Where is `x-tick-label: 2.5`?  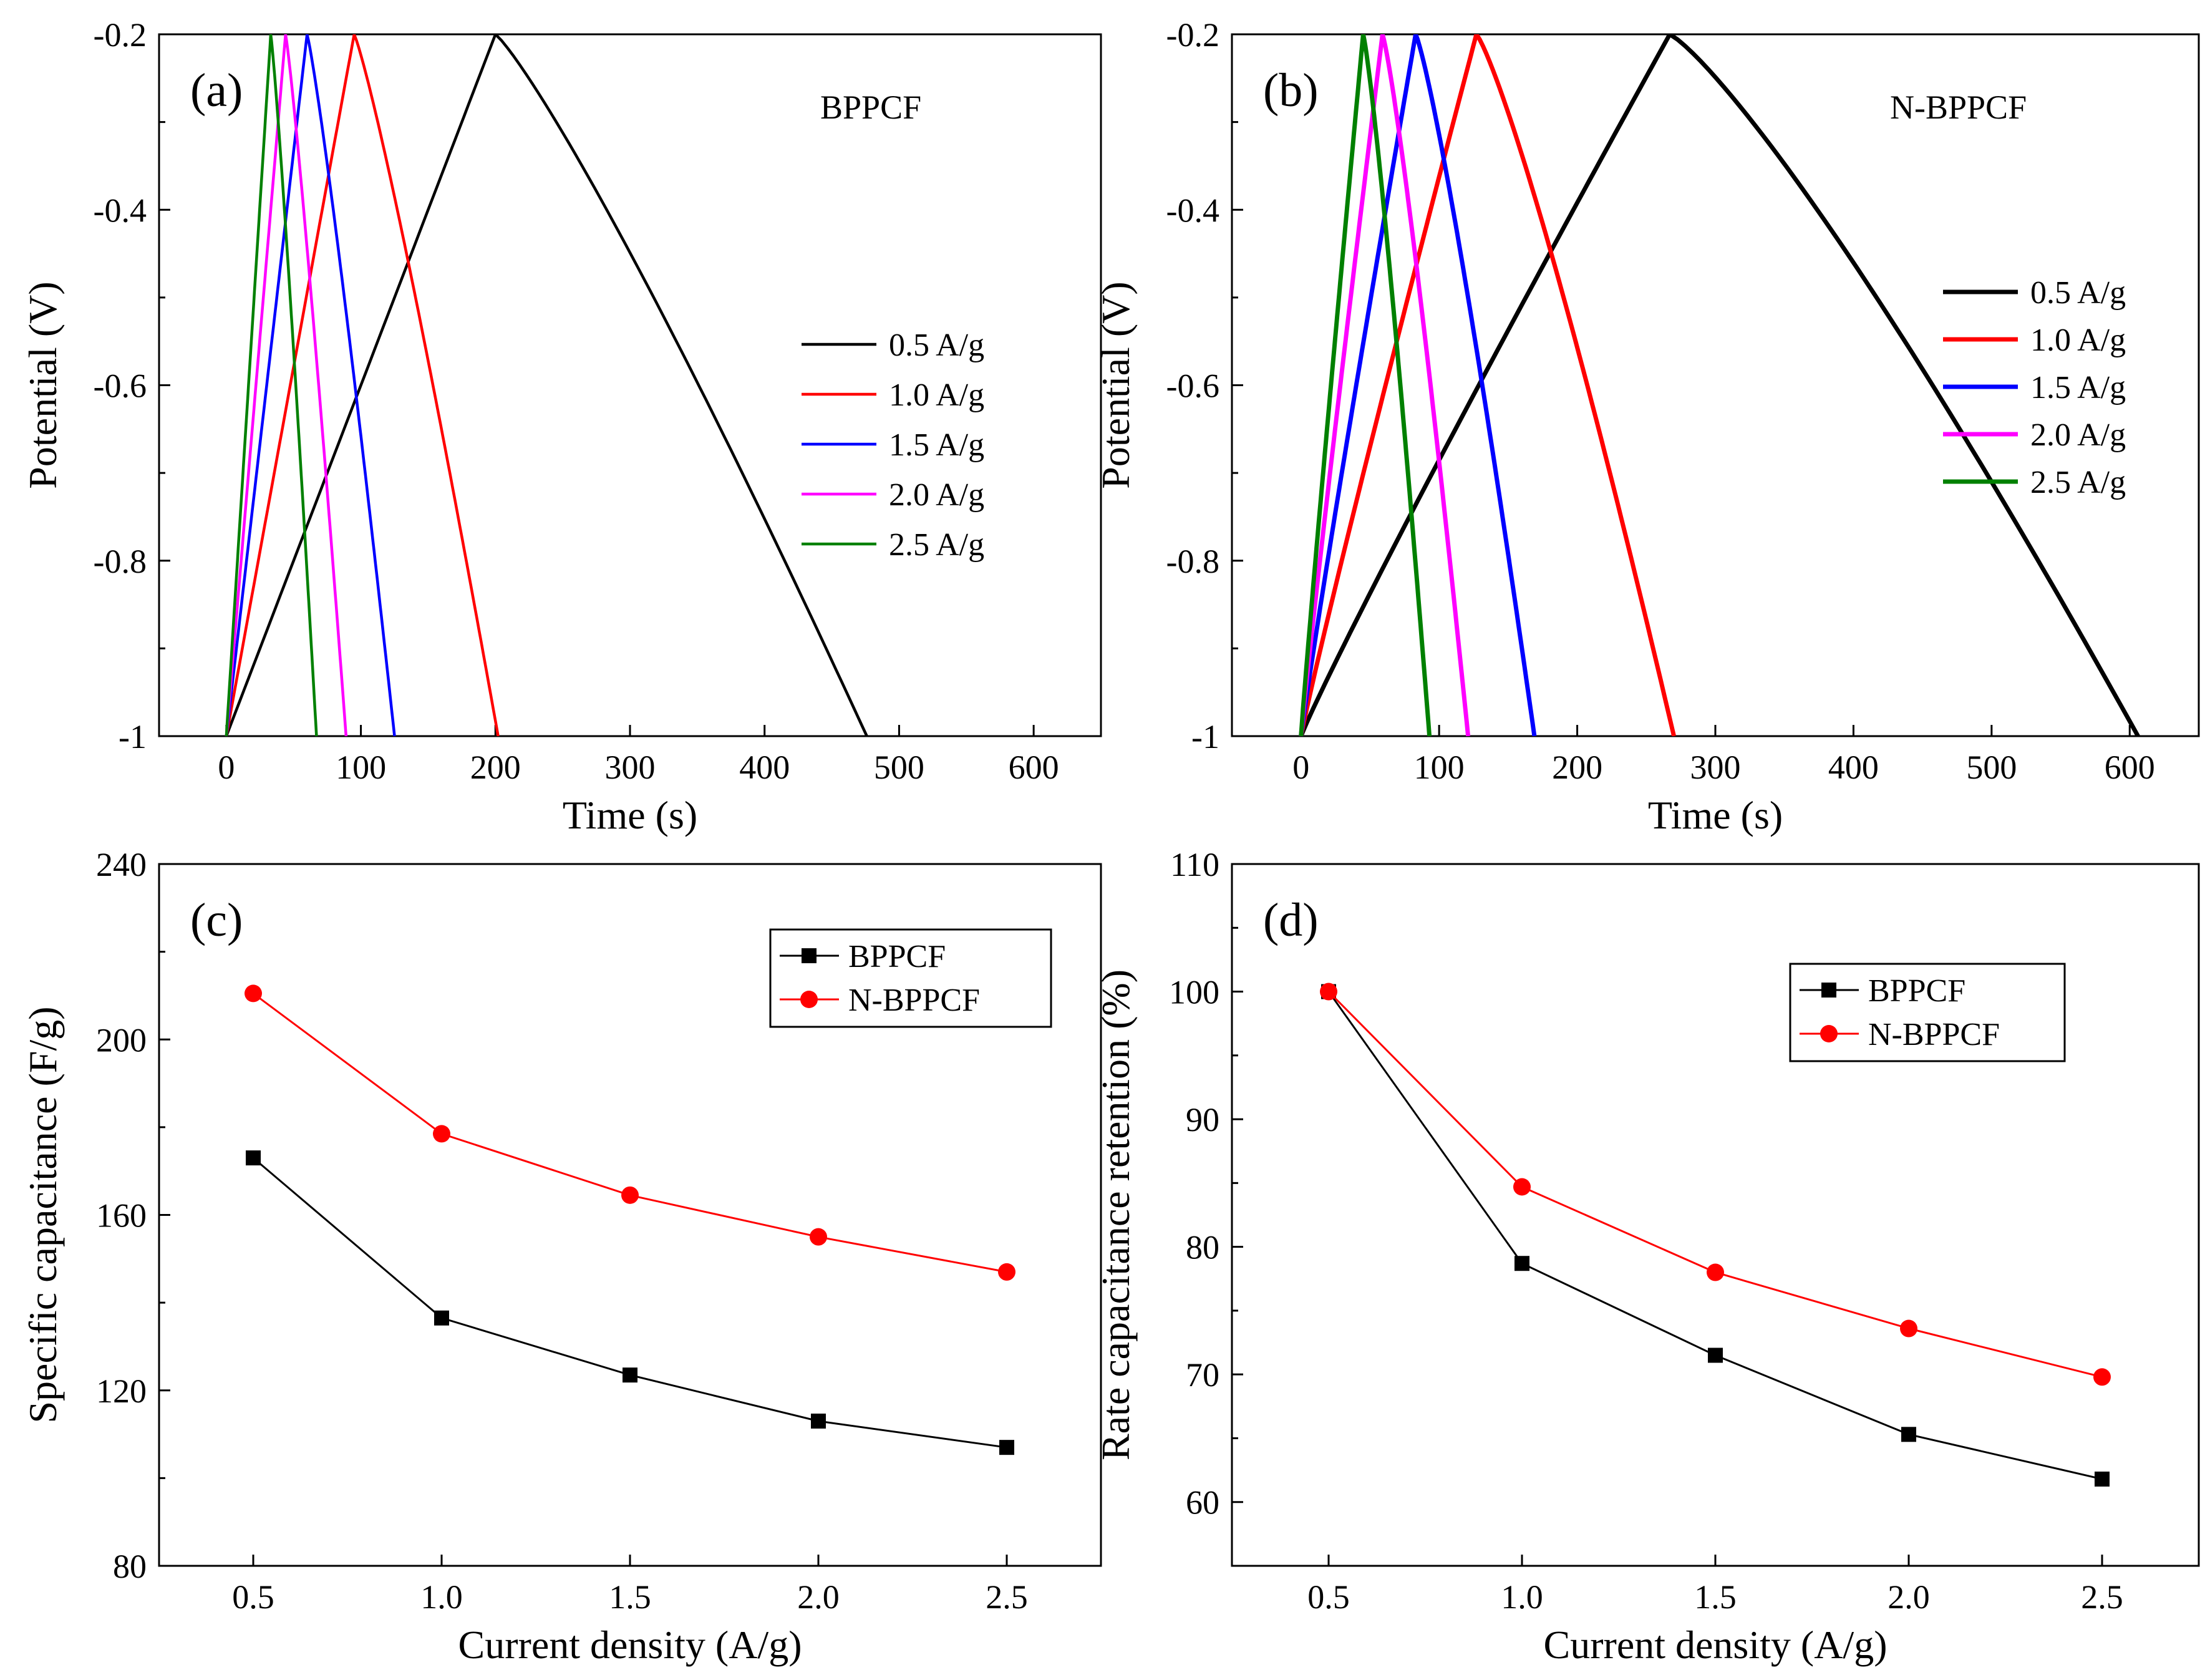 x-tick-label: 2.5 is located at coordinates (1007, 1597).